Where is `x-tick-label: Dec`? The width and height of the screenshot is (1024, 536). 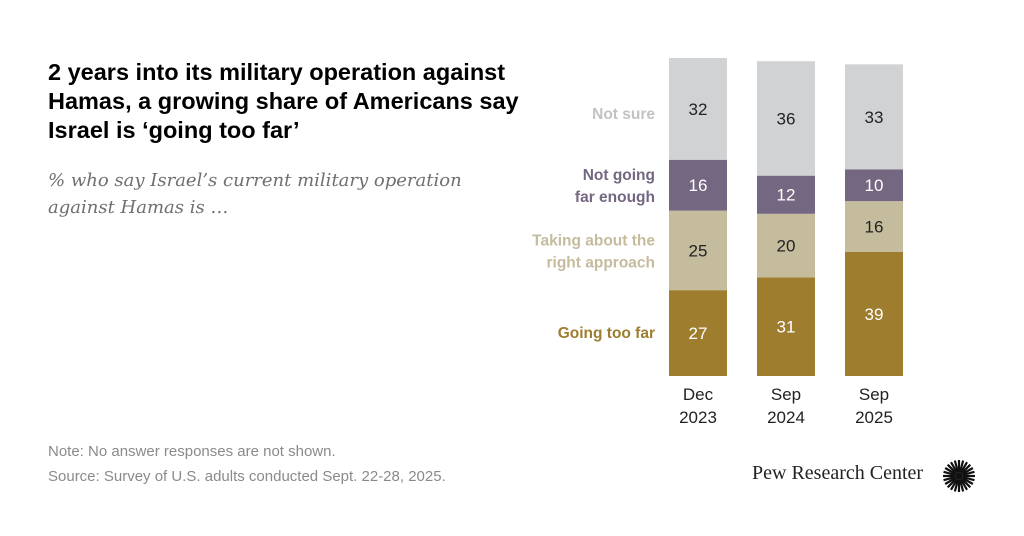 x-tick-label: Dec is located at coordinates (698, 394).